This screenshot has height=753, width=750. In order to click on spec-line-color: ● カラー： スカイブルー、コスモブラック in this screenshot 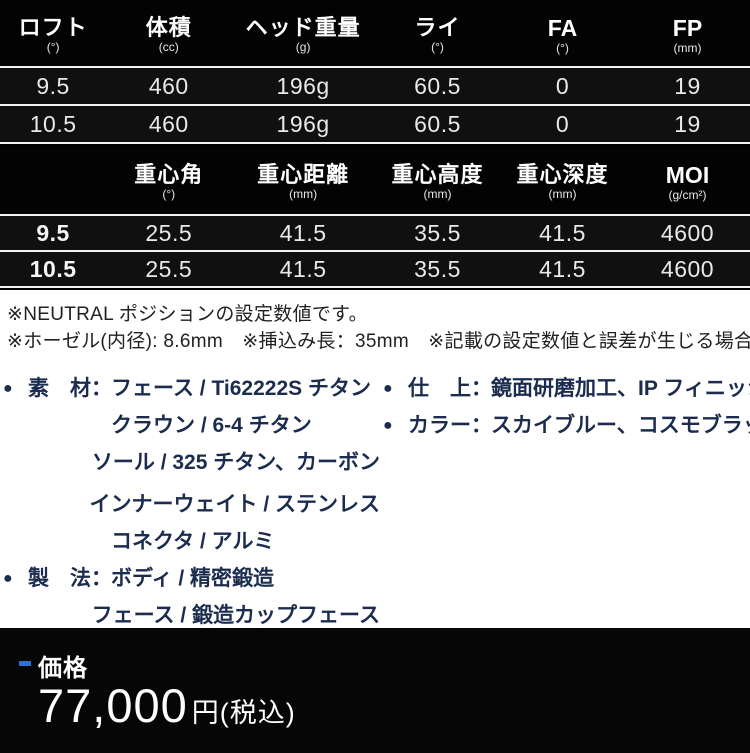, I will do `click(565, 425)`.